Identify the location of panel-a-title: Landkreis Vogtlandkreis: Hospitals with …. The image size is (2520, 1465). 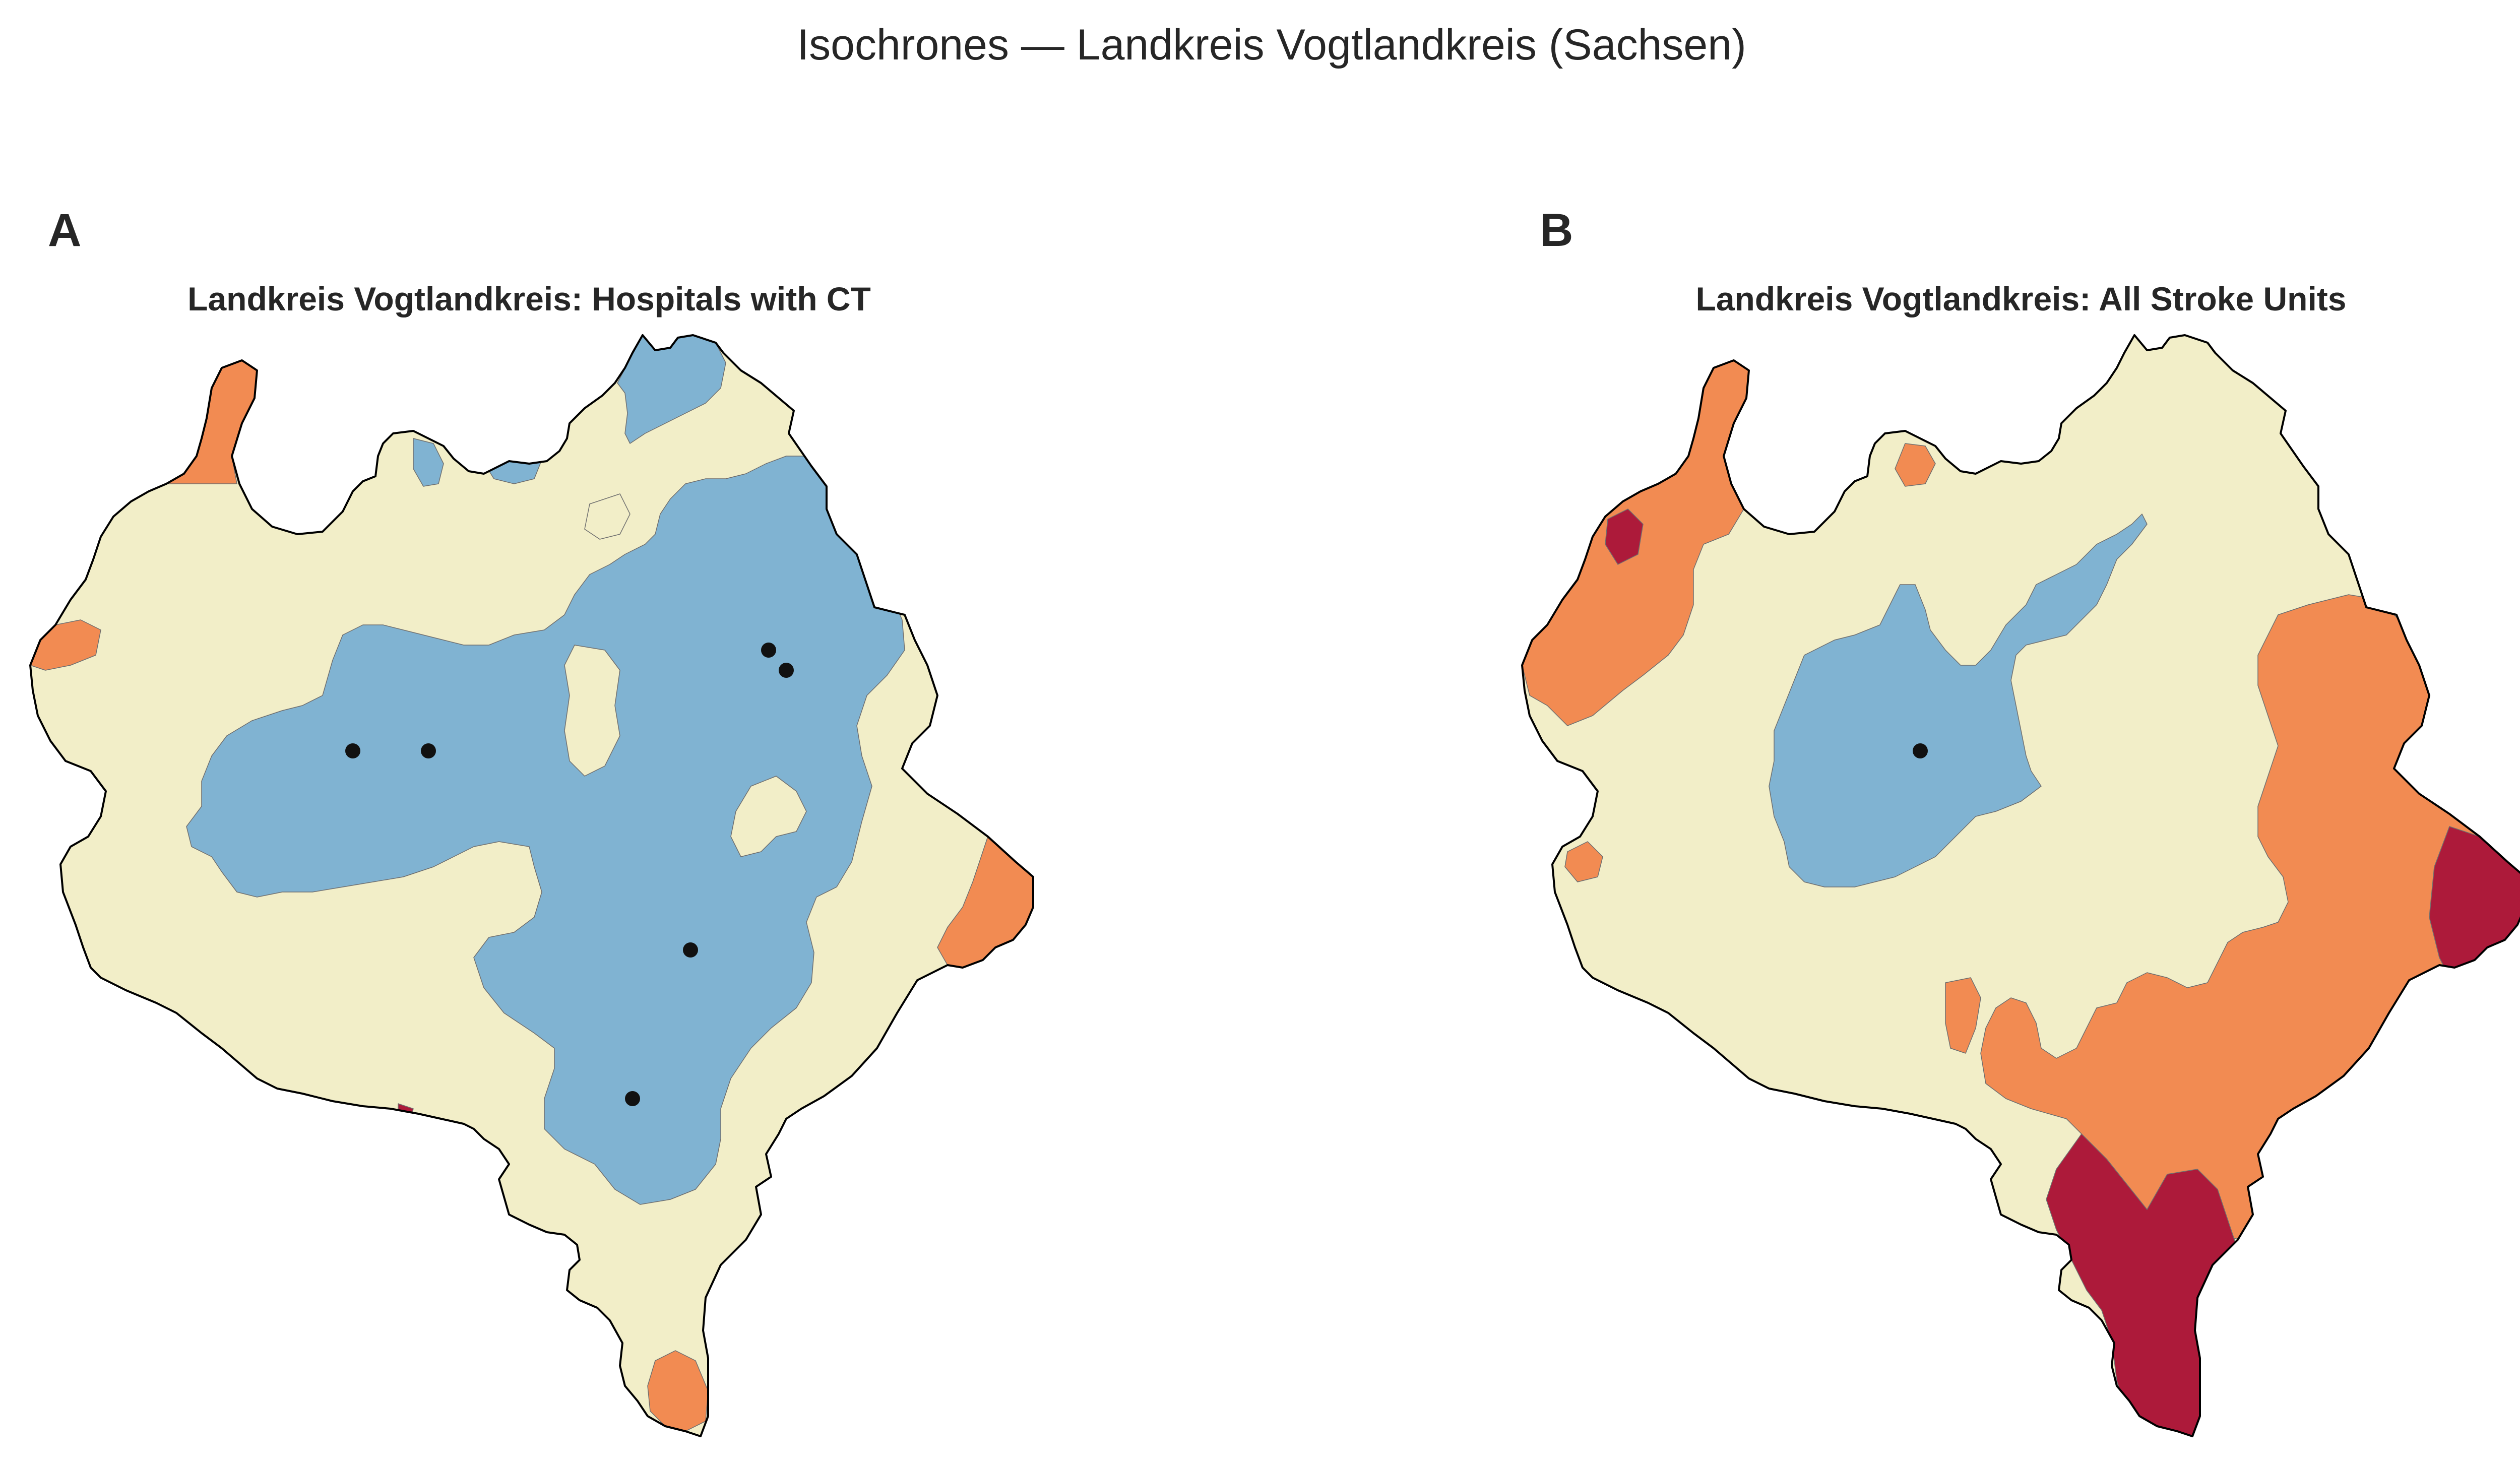
(529, 298).